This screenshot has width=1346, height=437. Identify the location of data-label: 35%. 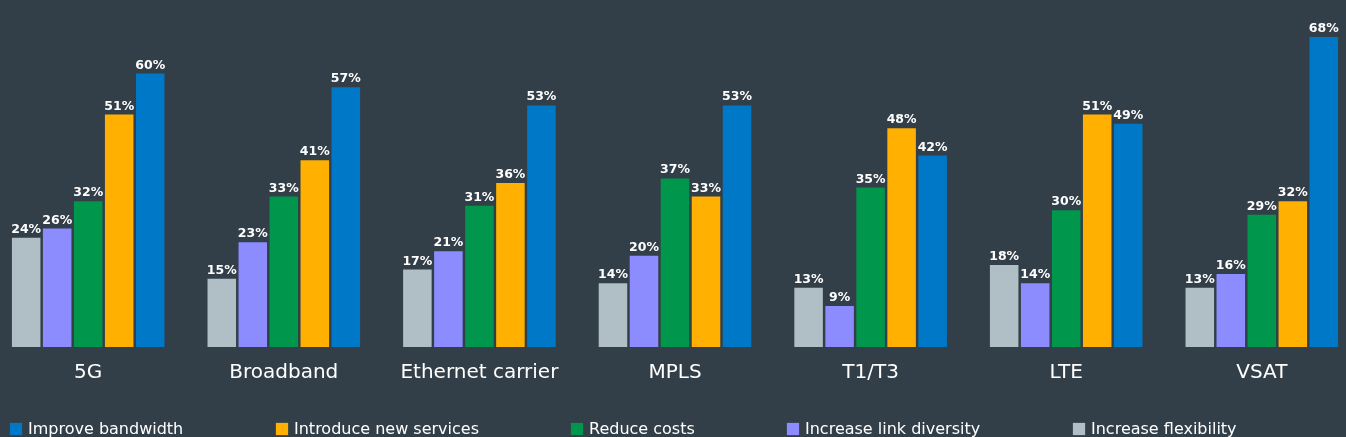
(871, 178).